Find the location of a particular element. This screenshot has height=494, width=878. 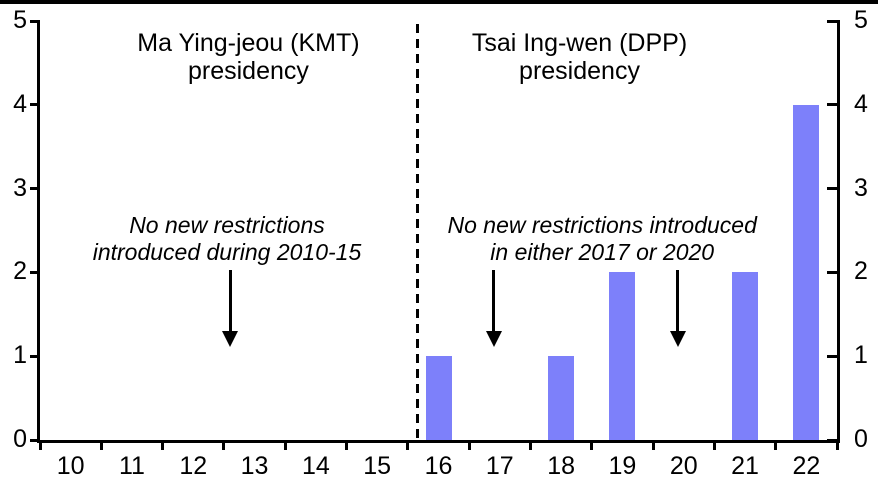

y-axis-label-left: 4 is located at coordinates (20, 103).